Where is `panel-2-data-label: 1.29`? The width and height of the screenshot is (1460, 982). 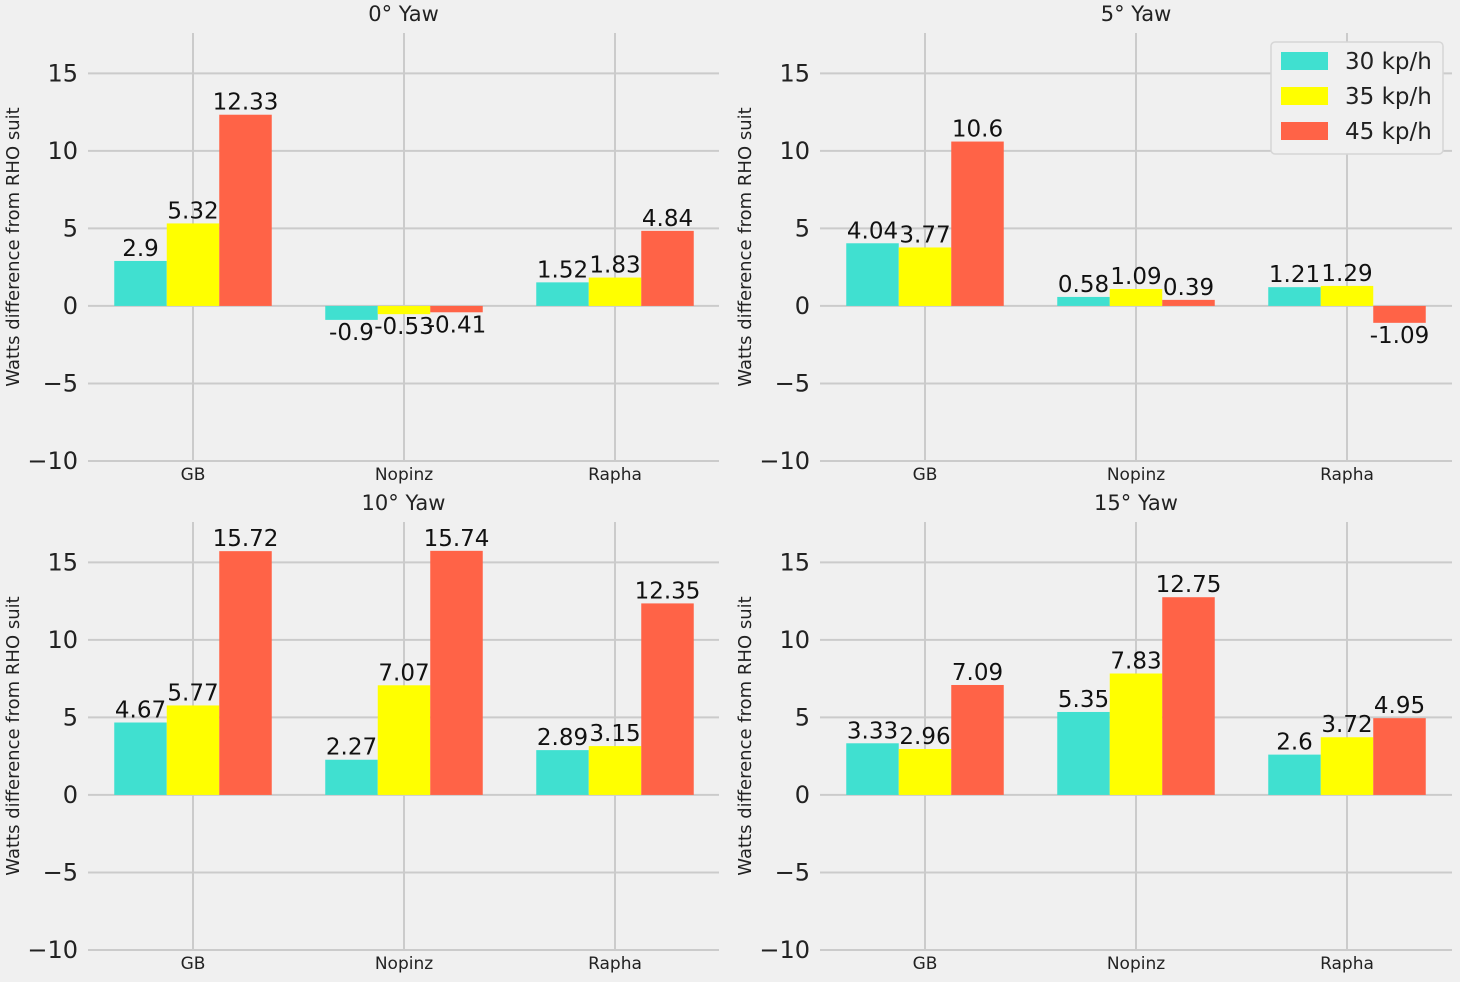 panel-2-data-label: 1.29 is located at coordinates (1346, 274).